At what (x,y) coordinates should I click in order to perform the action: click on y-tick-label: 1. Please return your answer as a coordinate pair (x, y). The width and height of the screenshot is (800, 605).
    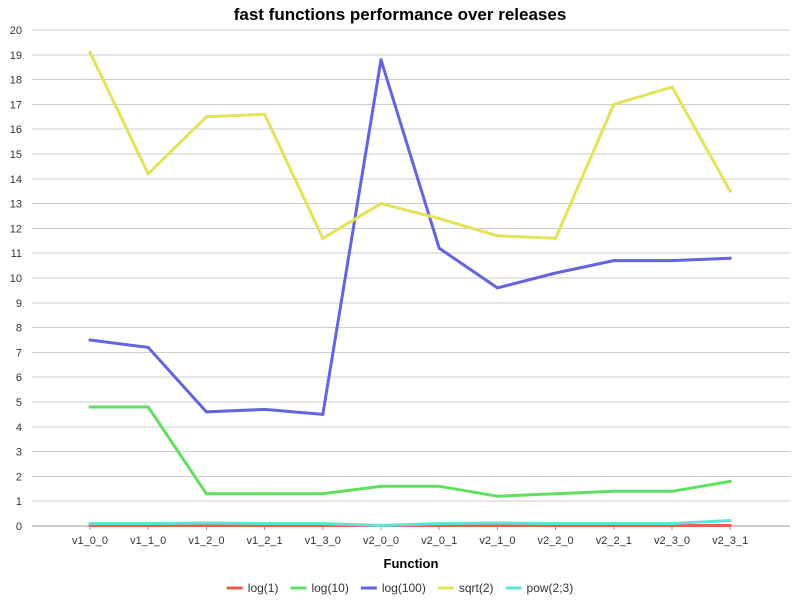
    Looking at the image, I should click on (19, 502).